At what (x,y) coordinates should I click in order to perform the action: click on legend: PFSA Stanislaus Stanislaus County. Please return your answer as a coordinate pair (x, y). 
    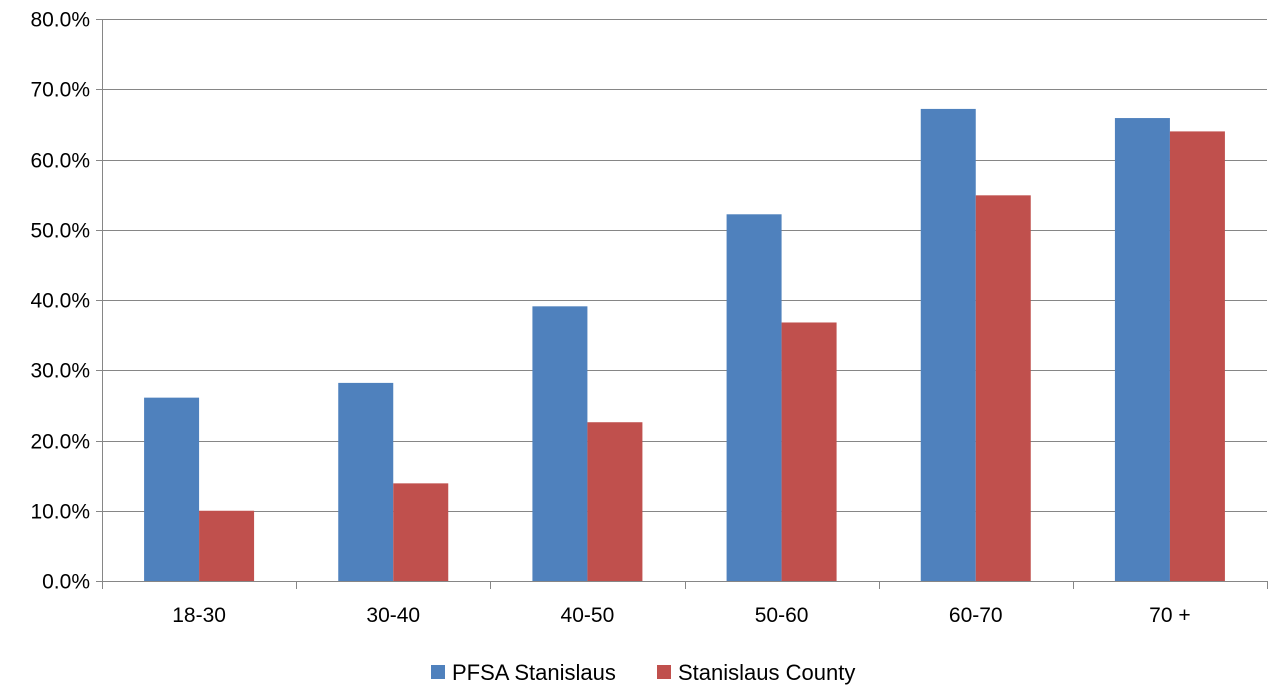
    Looking at the image, I should click on (643, 672).